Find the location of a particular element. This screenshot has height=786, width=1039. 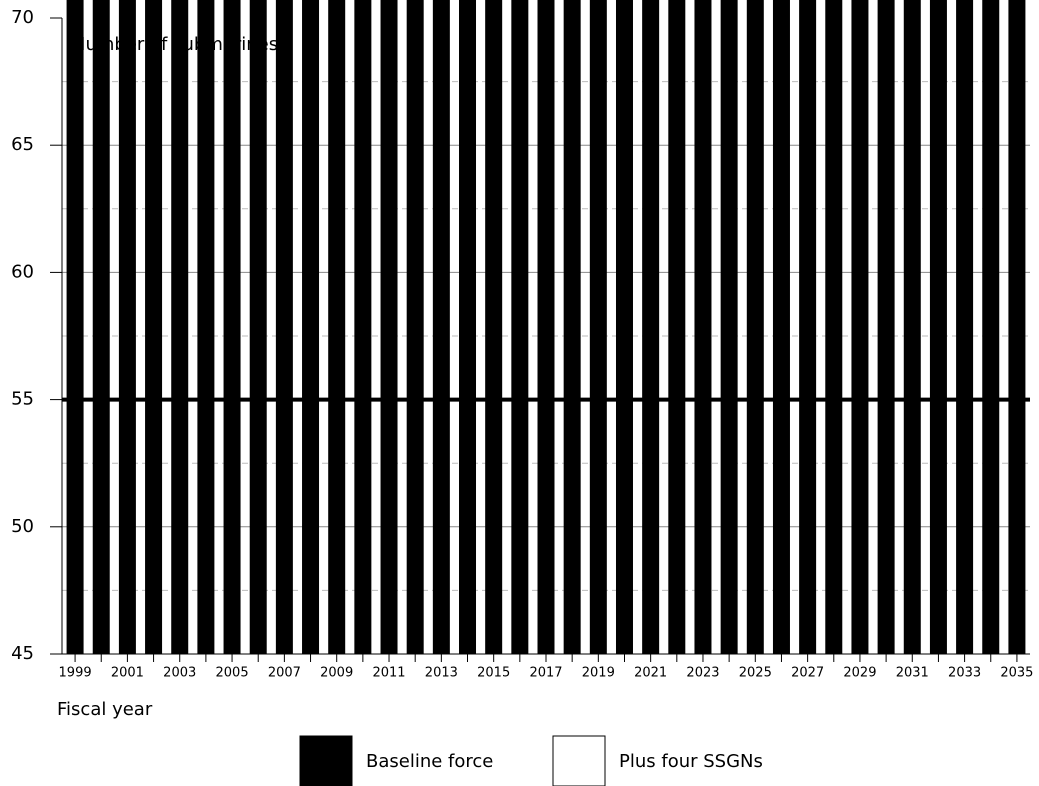

x-tick-label: 2009 is located at coordinates (336, 673).